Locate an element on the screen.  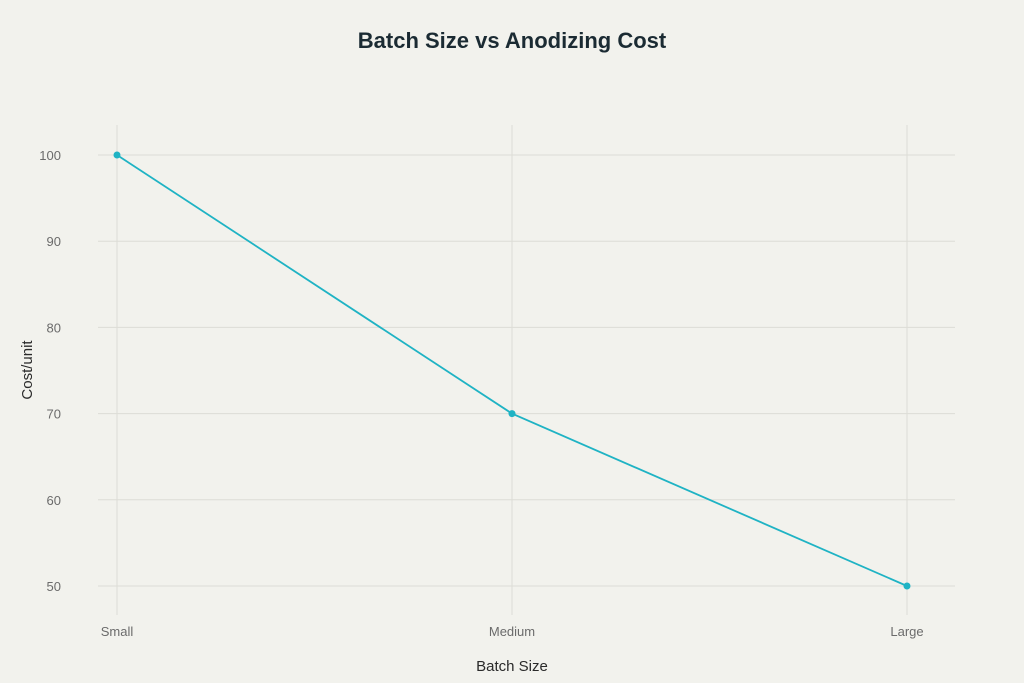
y-tick-label: 100 is located at coordinates (50, 155).